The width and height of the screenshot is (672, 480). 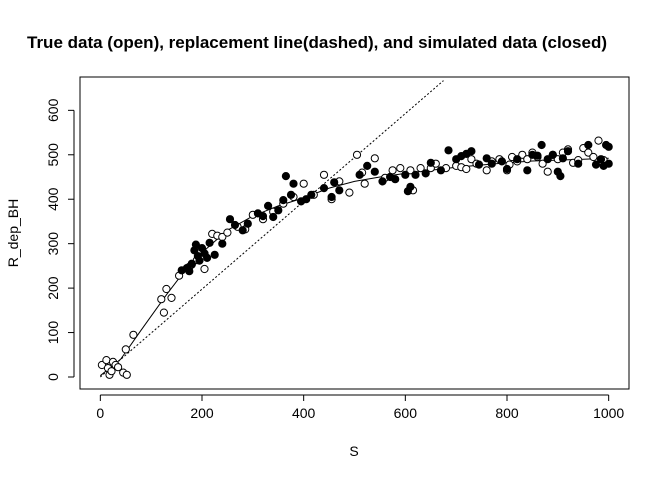 What do you see at coordinates (53, 288) in the screenshot?
I see `y-tick-label: 200` at bounding box center [53, 288].